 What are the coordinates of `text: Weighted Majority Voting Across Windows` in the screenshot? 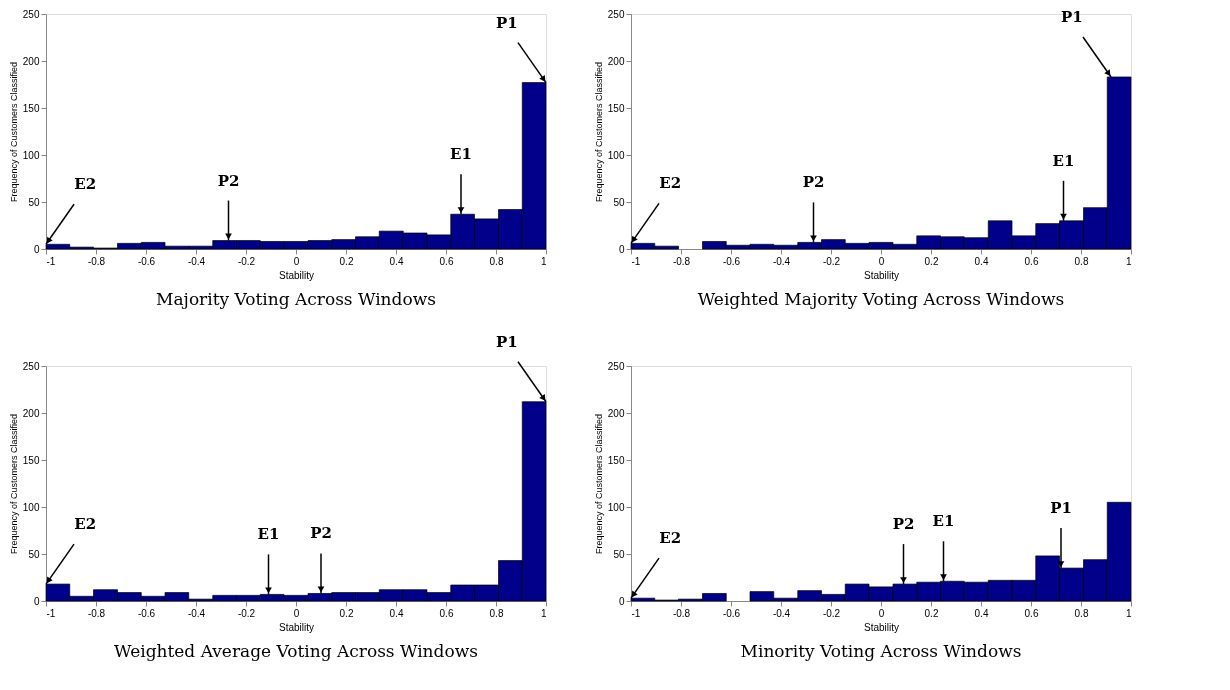 It's located at (881, 299).